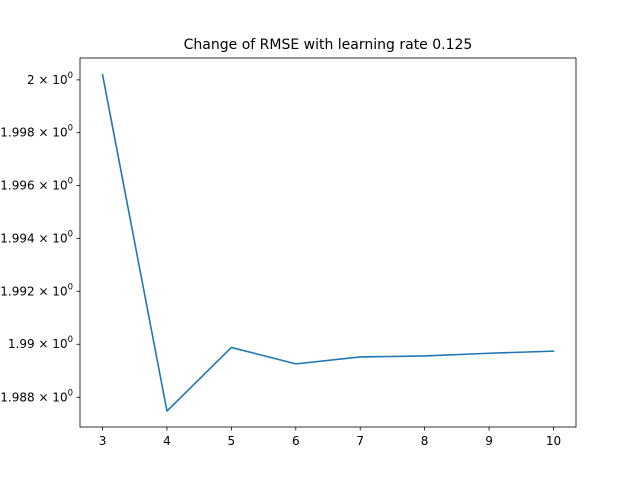  What do you see at coordinates (167, 441) in the screenshot?
I see `x-tick-label: 4` at bounding box center [167, 441].